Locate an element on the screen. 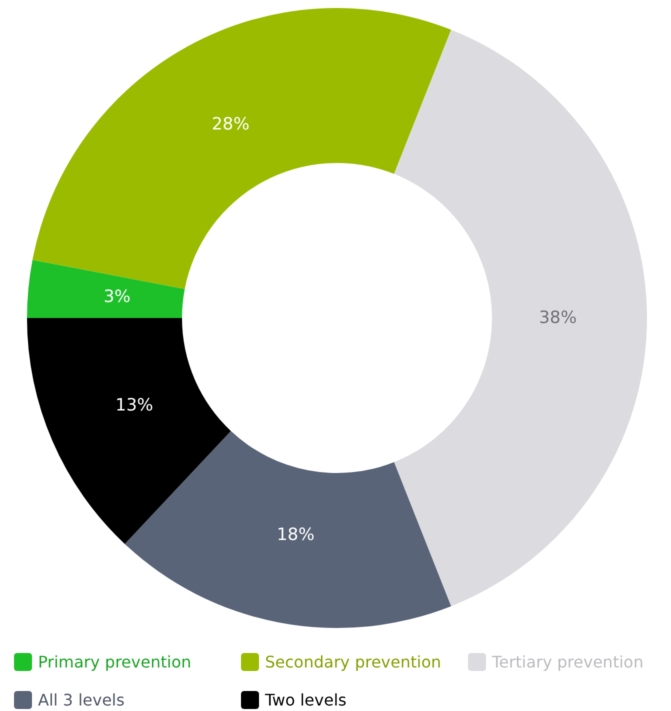  legend-label: All 3 levels is located at coordinates (81, 700).